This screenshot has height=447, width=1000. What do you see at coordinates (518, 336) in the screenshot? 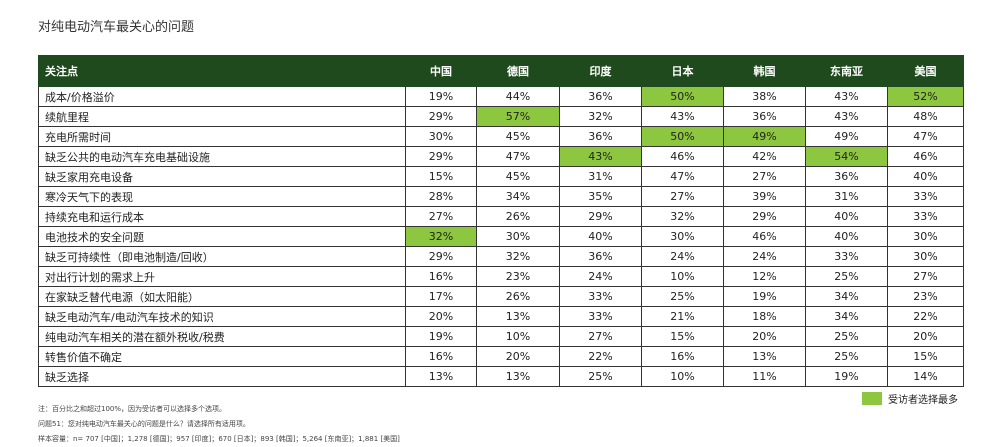
I see `value-cell: 10%` at bounding box center [518, 336].